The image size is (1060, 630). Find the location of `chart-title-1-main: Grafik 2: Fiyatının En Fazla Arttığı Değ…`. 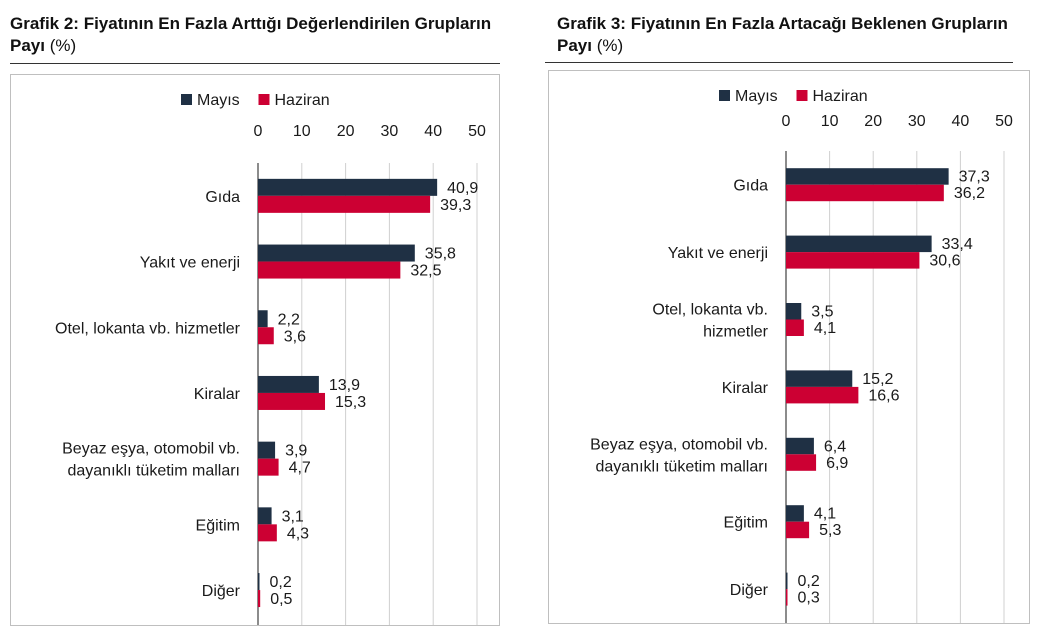

chart-title-1-main: Grafik 2: Fiyatının En Fazla Arttığı Değ… is located at coordinates (251, 34).